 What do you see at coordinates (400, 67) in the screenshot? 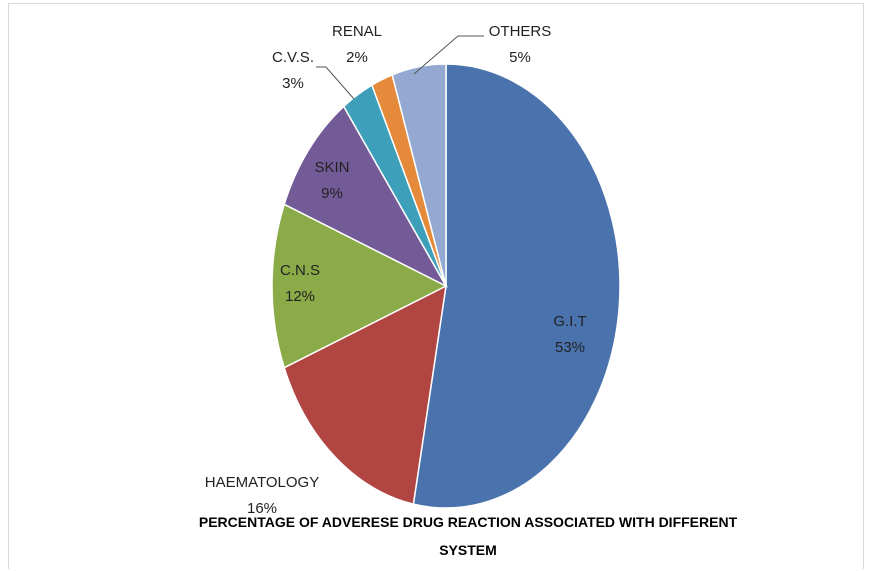
I see `leader-lines` at bounding box center [400, 67].